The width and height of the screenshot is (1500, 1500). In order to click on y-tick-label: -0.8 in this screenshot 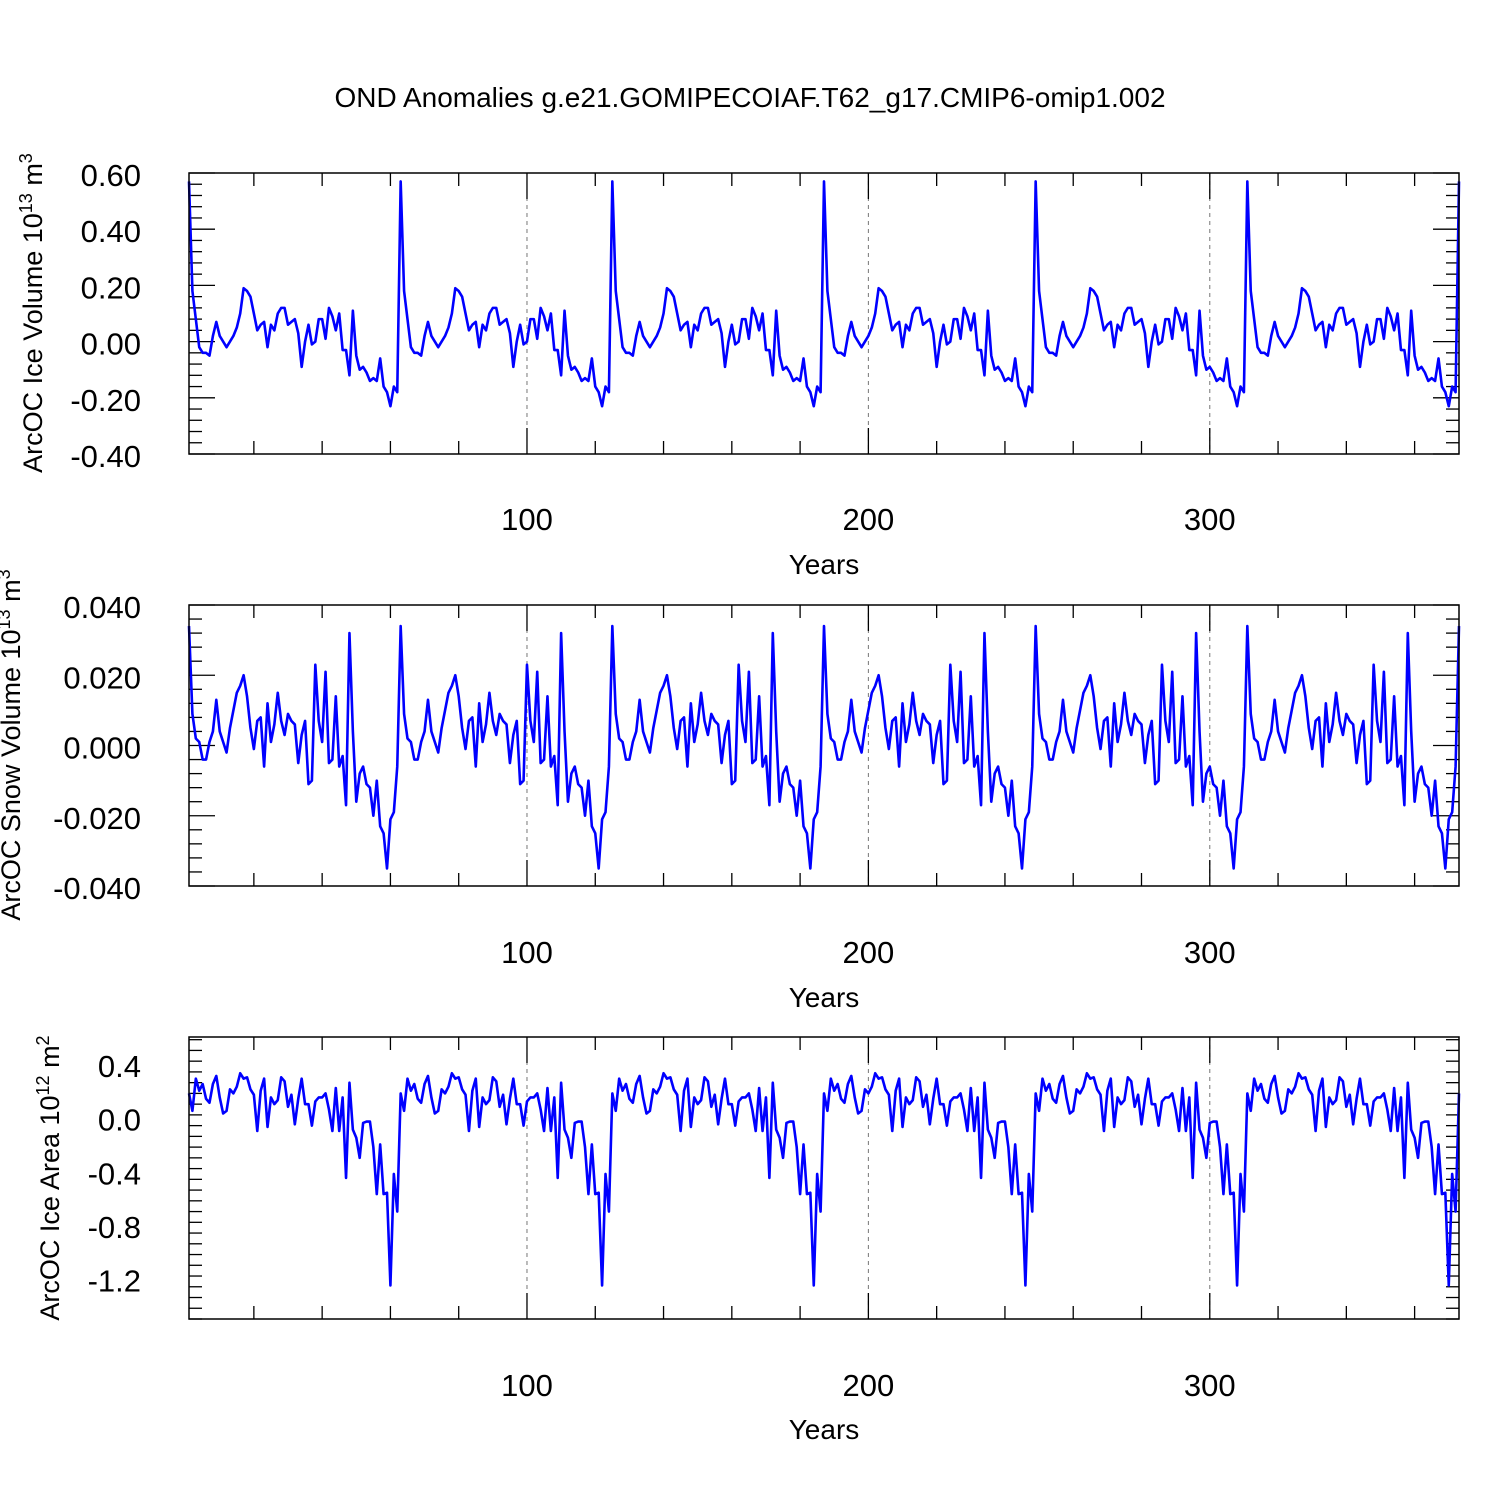, I will do `click(114, 1227)`.